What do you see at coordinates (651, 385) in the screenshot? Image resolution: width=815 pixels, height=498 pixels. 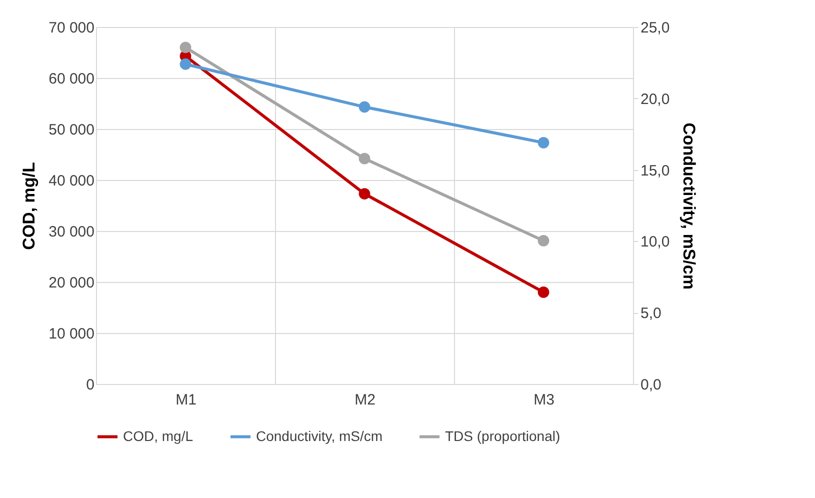 I see `y2-tick-label: 0,0` at bounding box center [651, 385].